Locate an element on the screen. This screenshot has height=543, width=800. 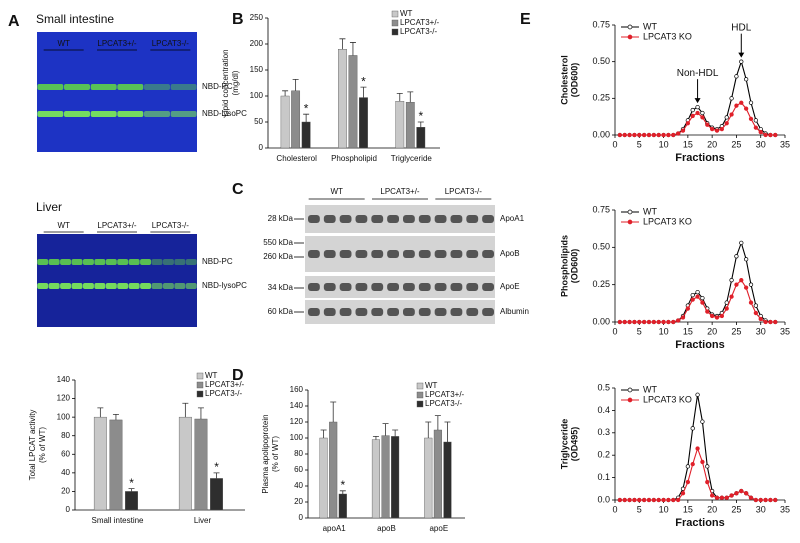
line is located at coordinates (697, 282).